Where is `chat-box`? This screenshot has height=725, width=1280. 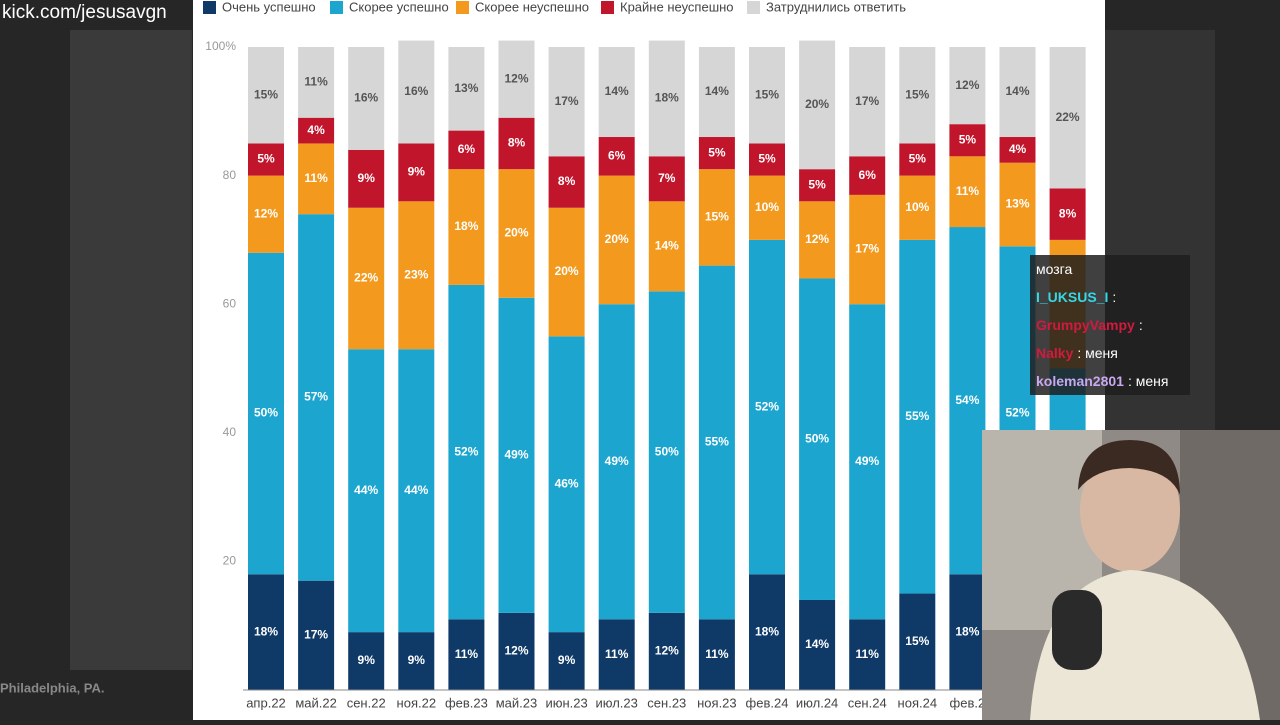 chat-box is located at coordinates (1110, 325).